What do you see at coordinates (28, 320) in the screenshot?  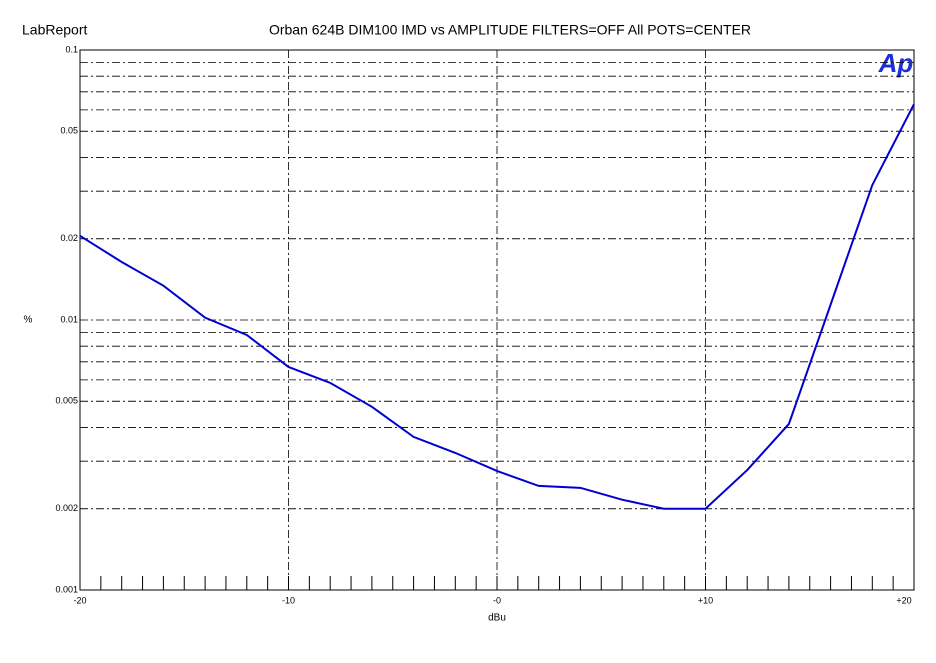 I see `y-axis-label: %` at bounding box center [28, 320].